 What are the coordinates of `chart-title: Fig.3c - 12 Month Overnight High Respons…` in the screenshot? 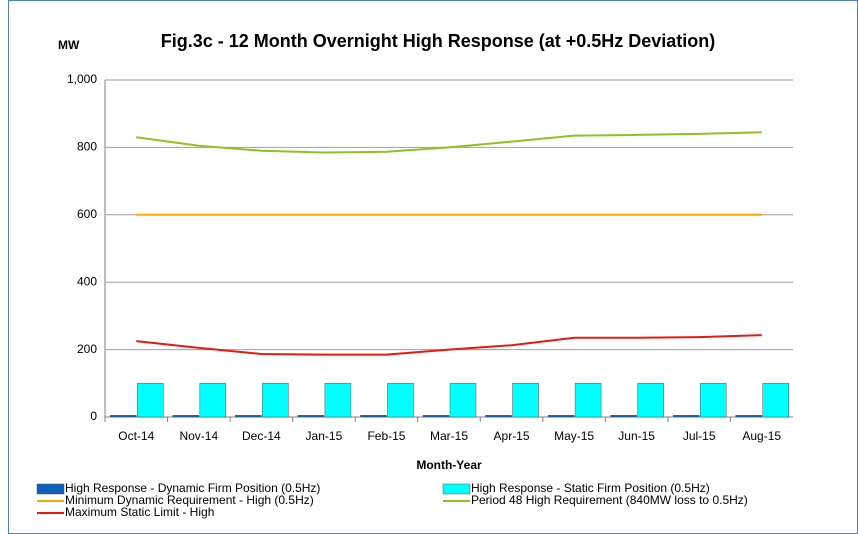 It's located at (438, 41).